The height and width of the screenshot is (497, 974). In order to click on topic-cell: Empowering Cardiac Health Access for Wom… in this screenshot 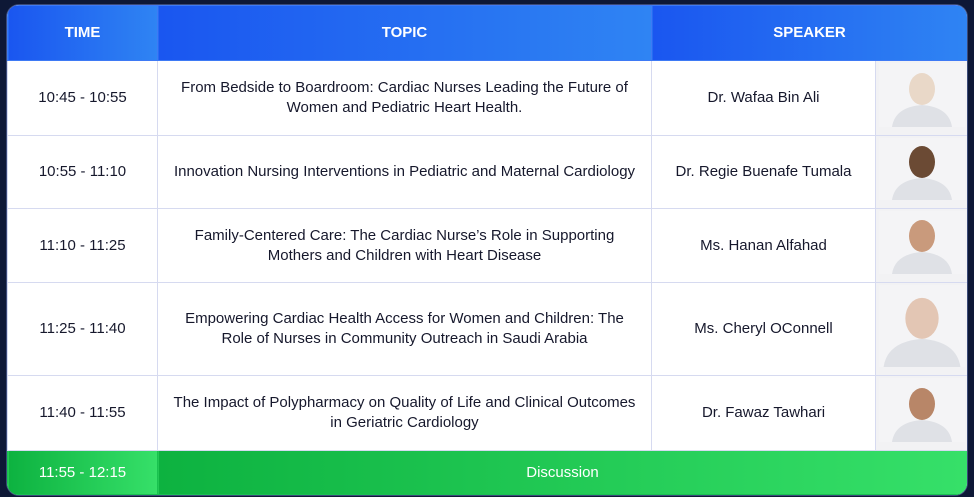, I will do `click(404, 329)`.